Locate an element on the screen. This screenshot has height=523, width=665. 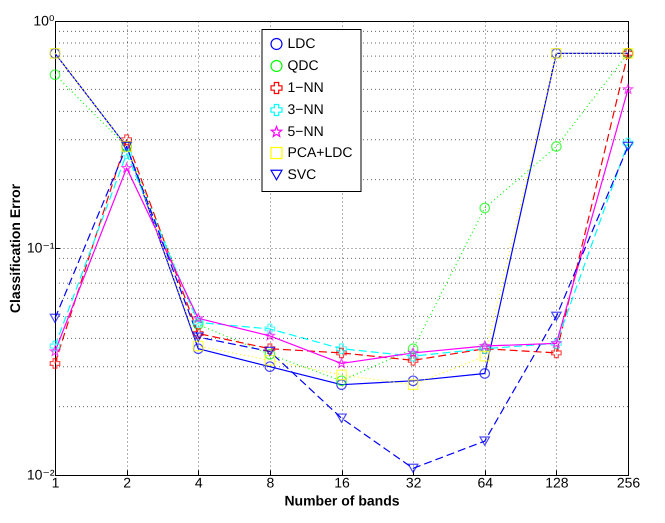
x-tick-label: 32 is located at coordinates (414, 482).